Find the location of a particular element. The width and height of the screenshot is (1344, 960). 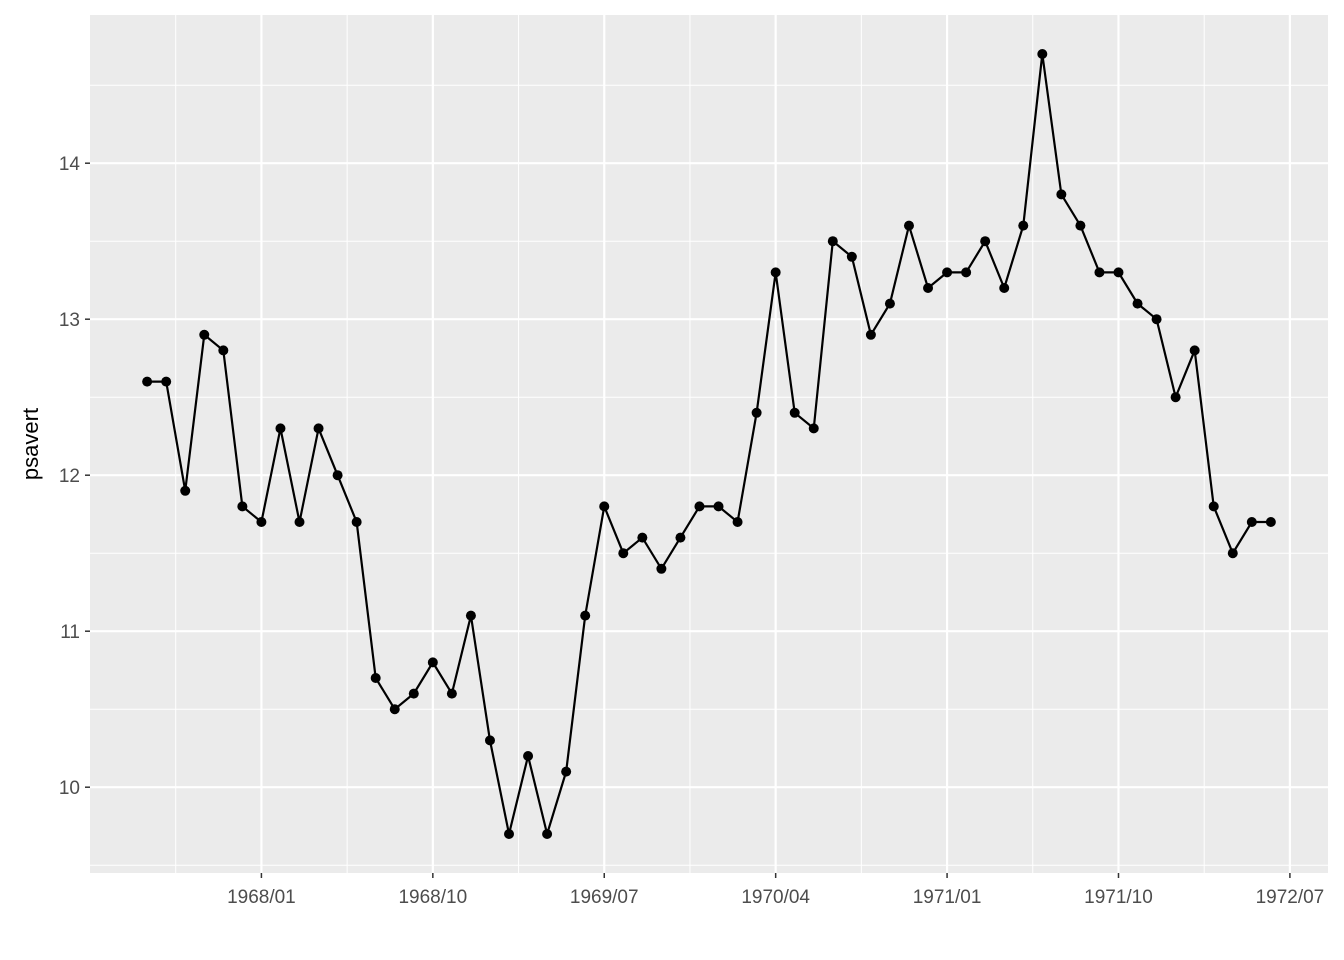

x-tick-label: 1972/07 is located at coordinates (1290, 897).